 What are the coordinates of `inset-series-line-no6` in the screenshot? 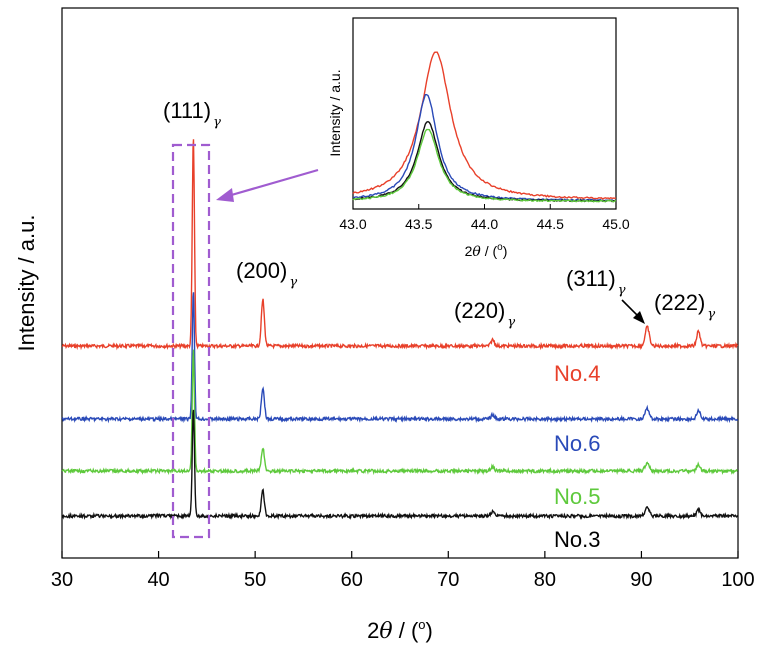 It's located at (484, 147).